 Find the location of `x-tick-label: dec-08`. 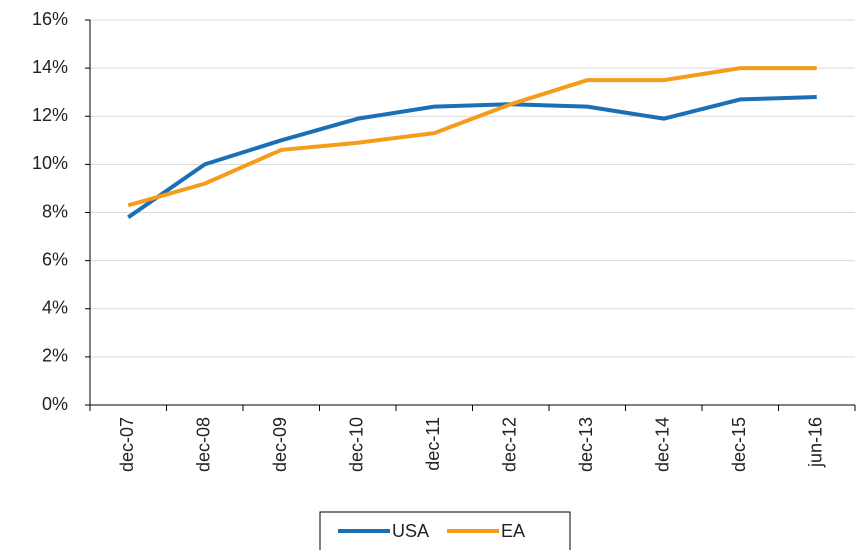

x-tick-label: dec-08 is located at coordinates (204, 444).